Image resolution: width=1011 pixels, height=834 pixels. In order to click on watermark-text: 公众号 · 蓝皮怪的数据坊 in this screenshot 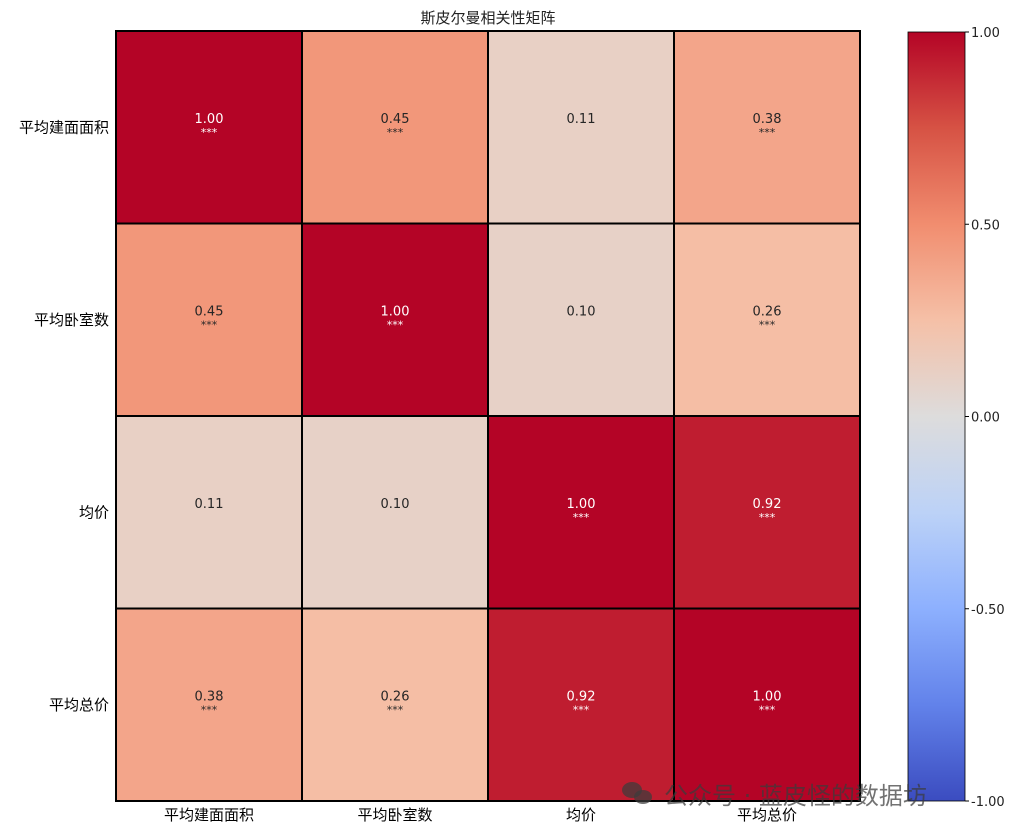, I will do `click(795, 795)`.